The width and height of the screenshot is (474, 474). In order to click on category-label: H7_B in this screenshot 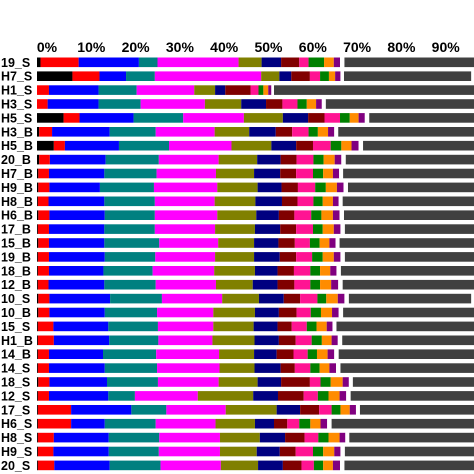, I will do `click(17, 174)`.